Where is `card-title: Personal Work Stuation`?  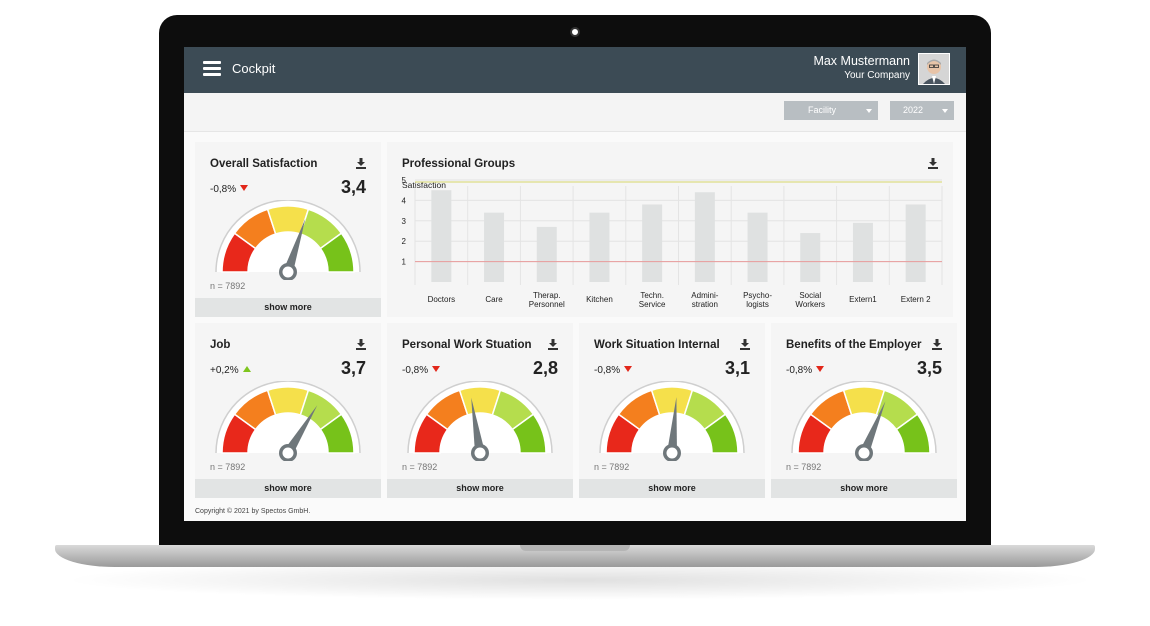 card-title: Personal Work Stuation is located at coordinates (467, 345).